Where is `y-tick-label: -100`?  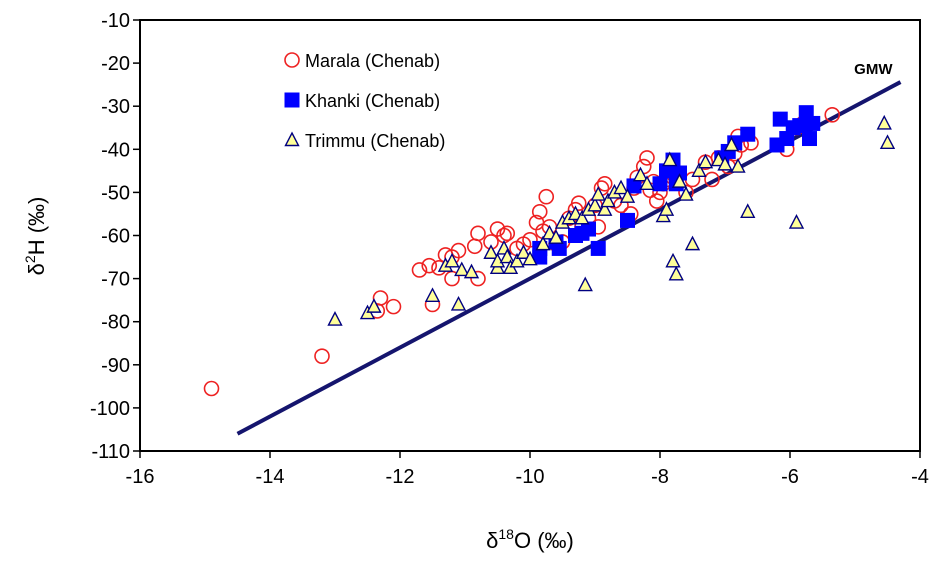 y-tick-label: -100 is located at coordinates (110, 409).